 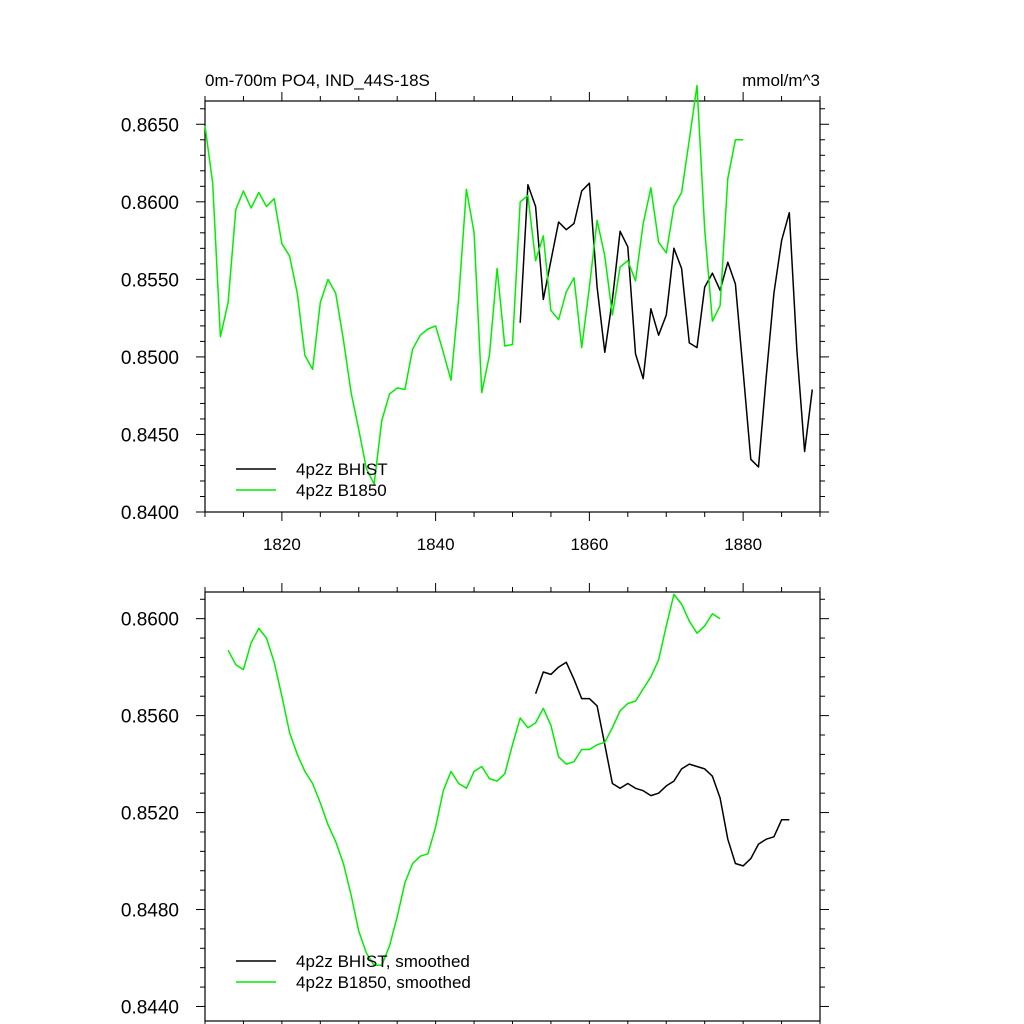 What do you see at coordinates (150, 513) in the screenshot?
I see `y-tick-label: 0.8400` at bounding box center [150, 513].